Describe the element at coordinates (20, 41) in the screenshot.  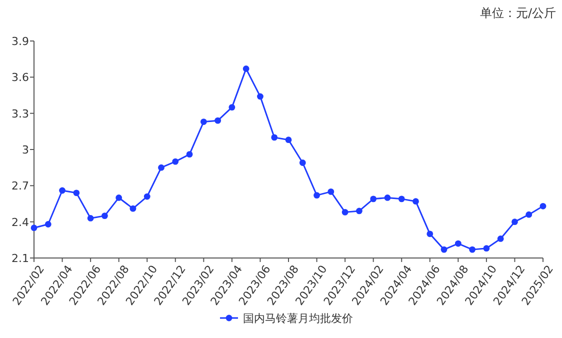
I see `y-tick-label: 3.9` at that location.